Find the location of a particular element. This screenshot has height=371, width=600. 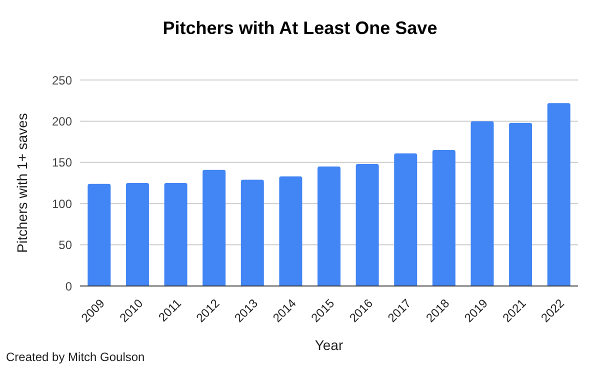

chart-title: Pitchers with At Least One Save is located at coordinates (300, 28).